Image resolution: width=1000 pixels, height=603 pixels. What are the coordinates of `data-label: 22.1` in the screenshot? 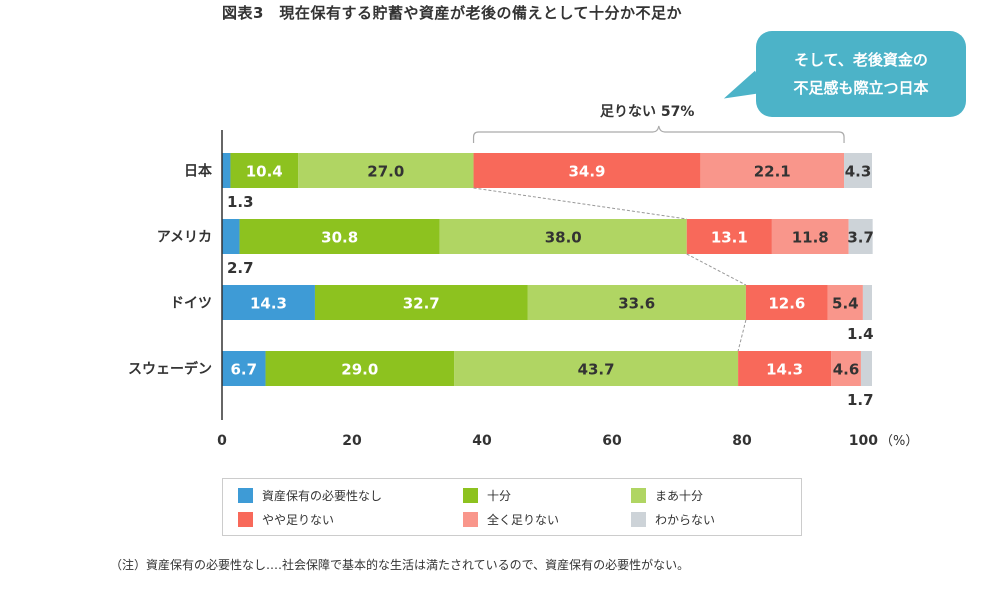 It's located at (772, 172).